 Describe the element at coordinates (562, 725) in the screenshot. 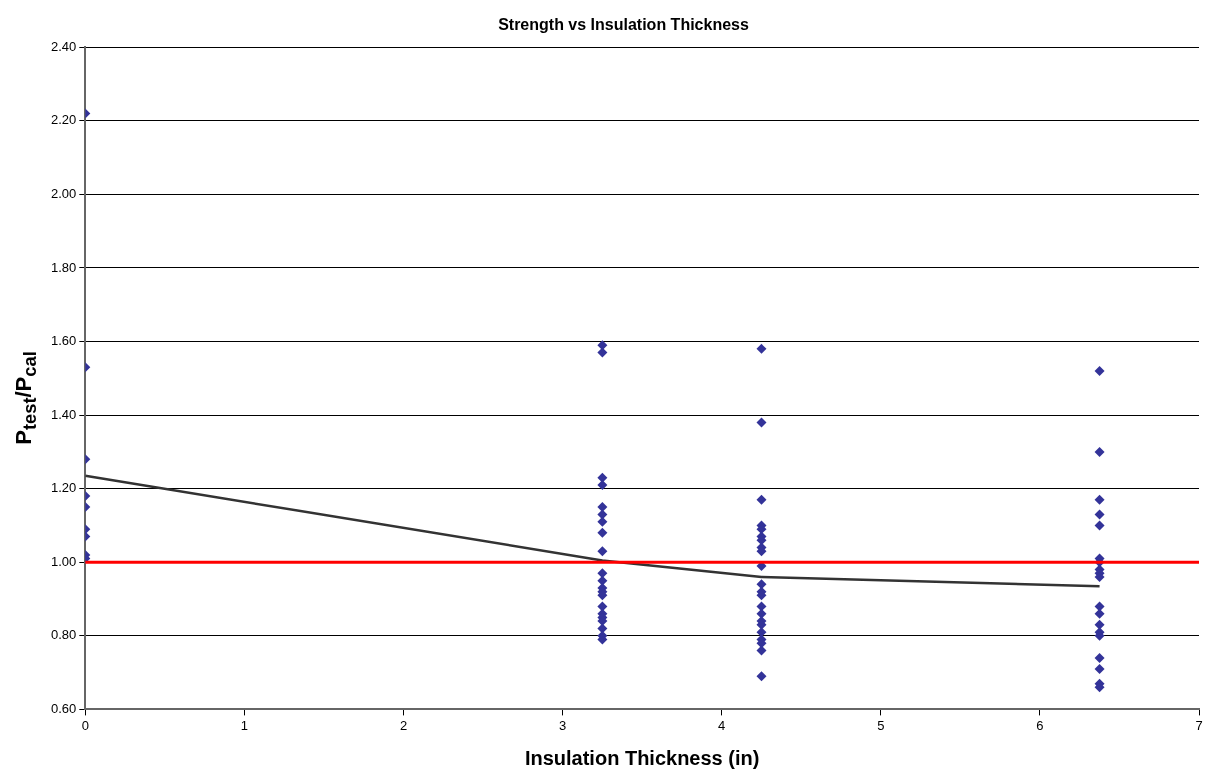

I see `x-tick-label: 3` at that location.